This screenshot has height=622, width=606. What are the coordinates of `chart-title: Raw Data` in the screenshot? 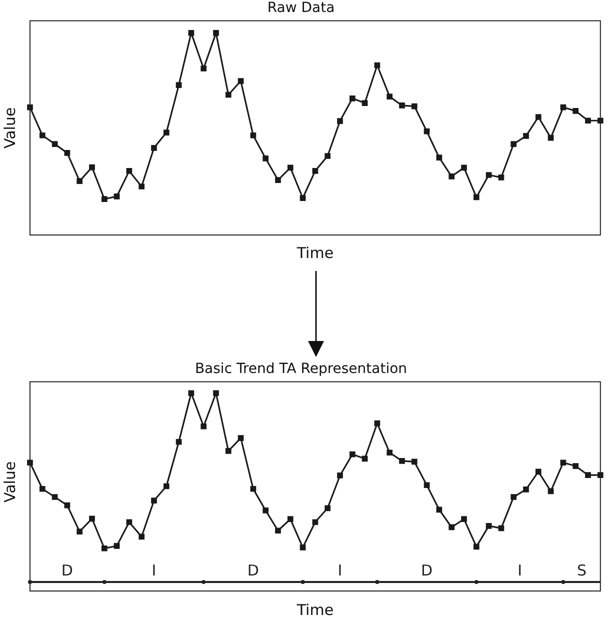 It's located at (301, 8).